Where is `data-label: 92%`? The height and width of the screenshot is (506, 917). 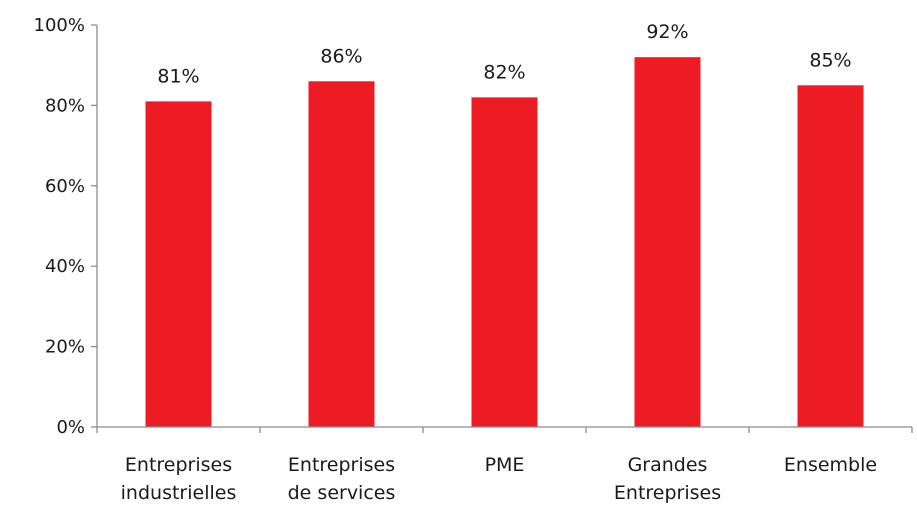
data-label: 92% is located at coordinates (667, 32).